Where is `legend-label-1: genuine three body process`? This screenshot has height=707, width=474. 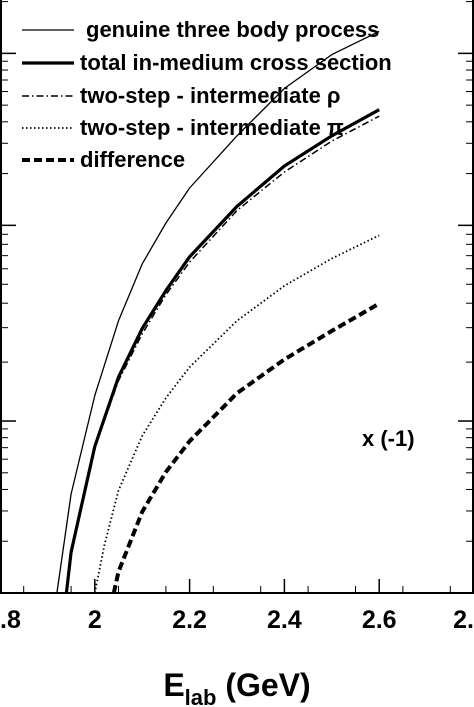 legend-label-1: genuine three body process is located at coordinates (232, 29).